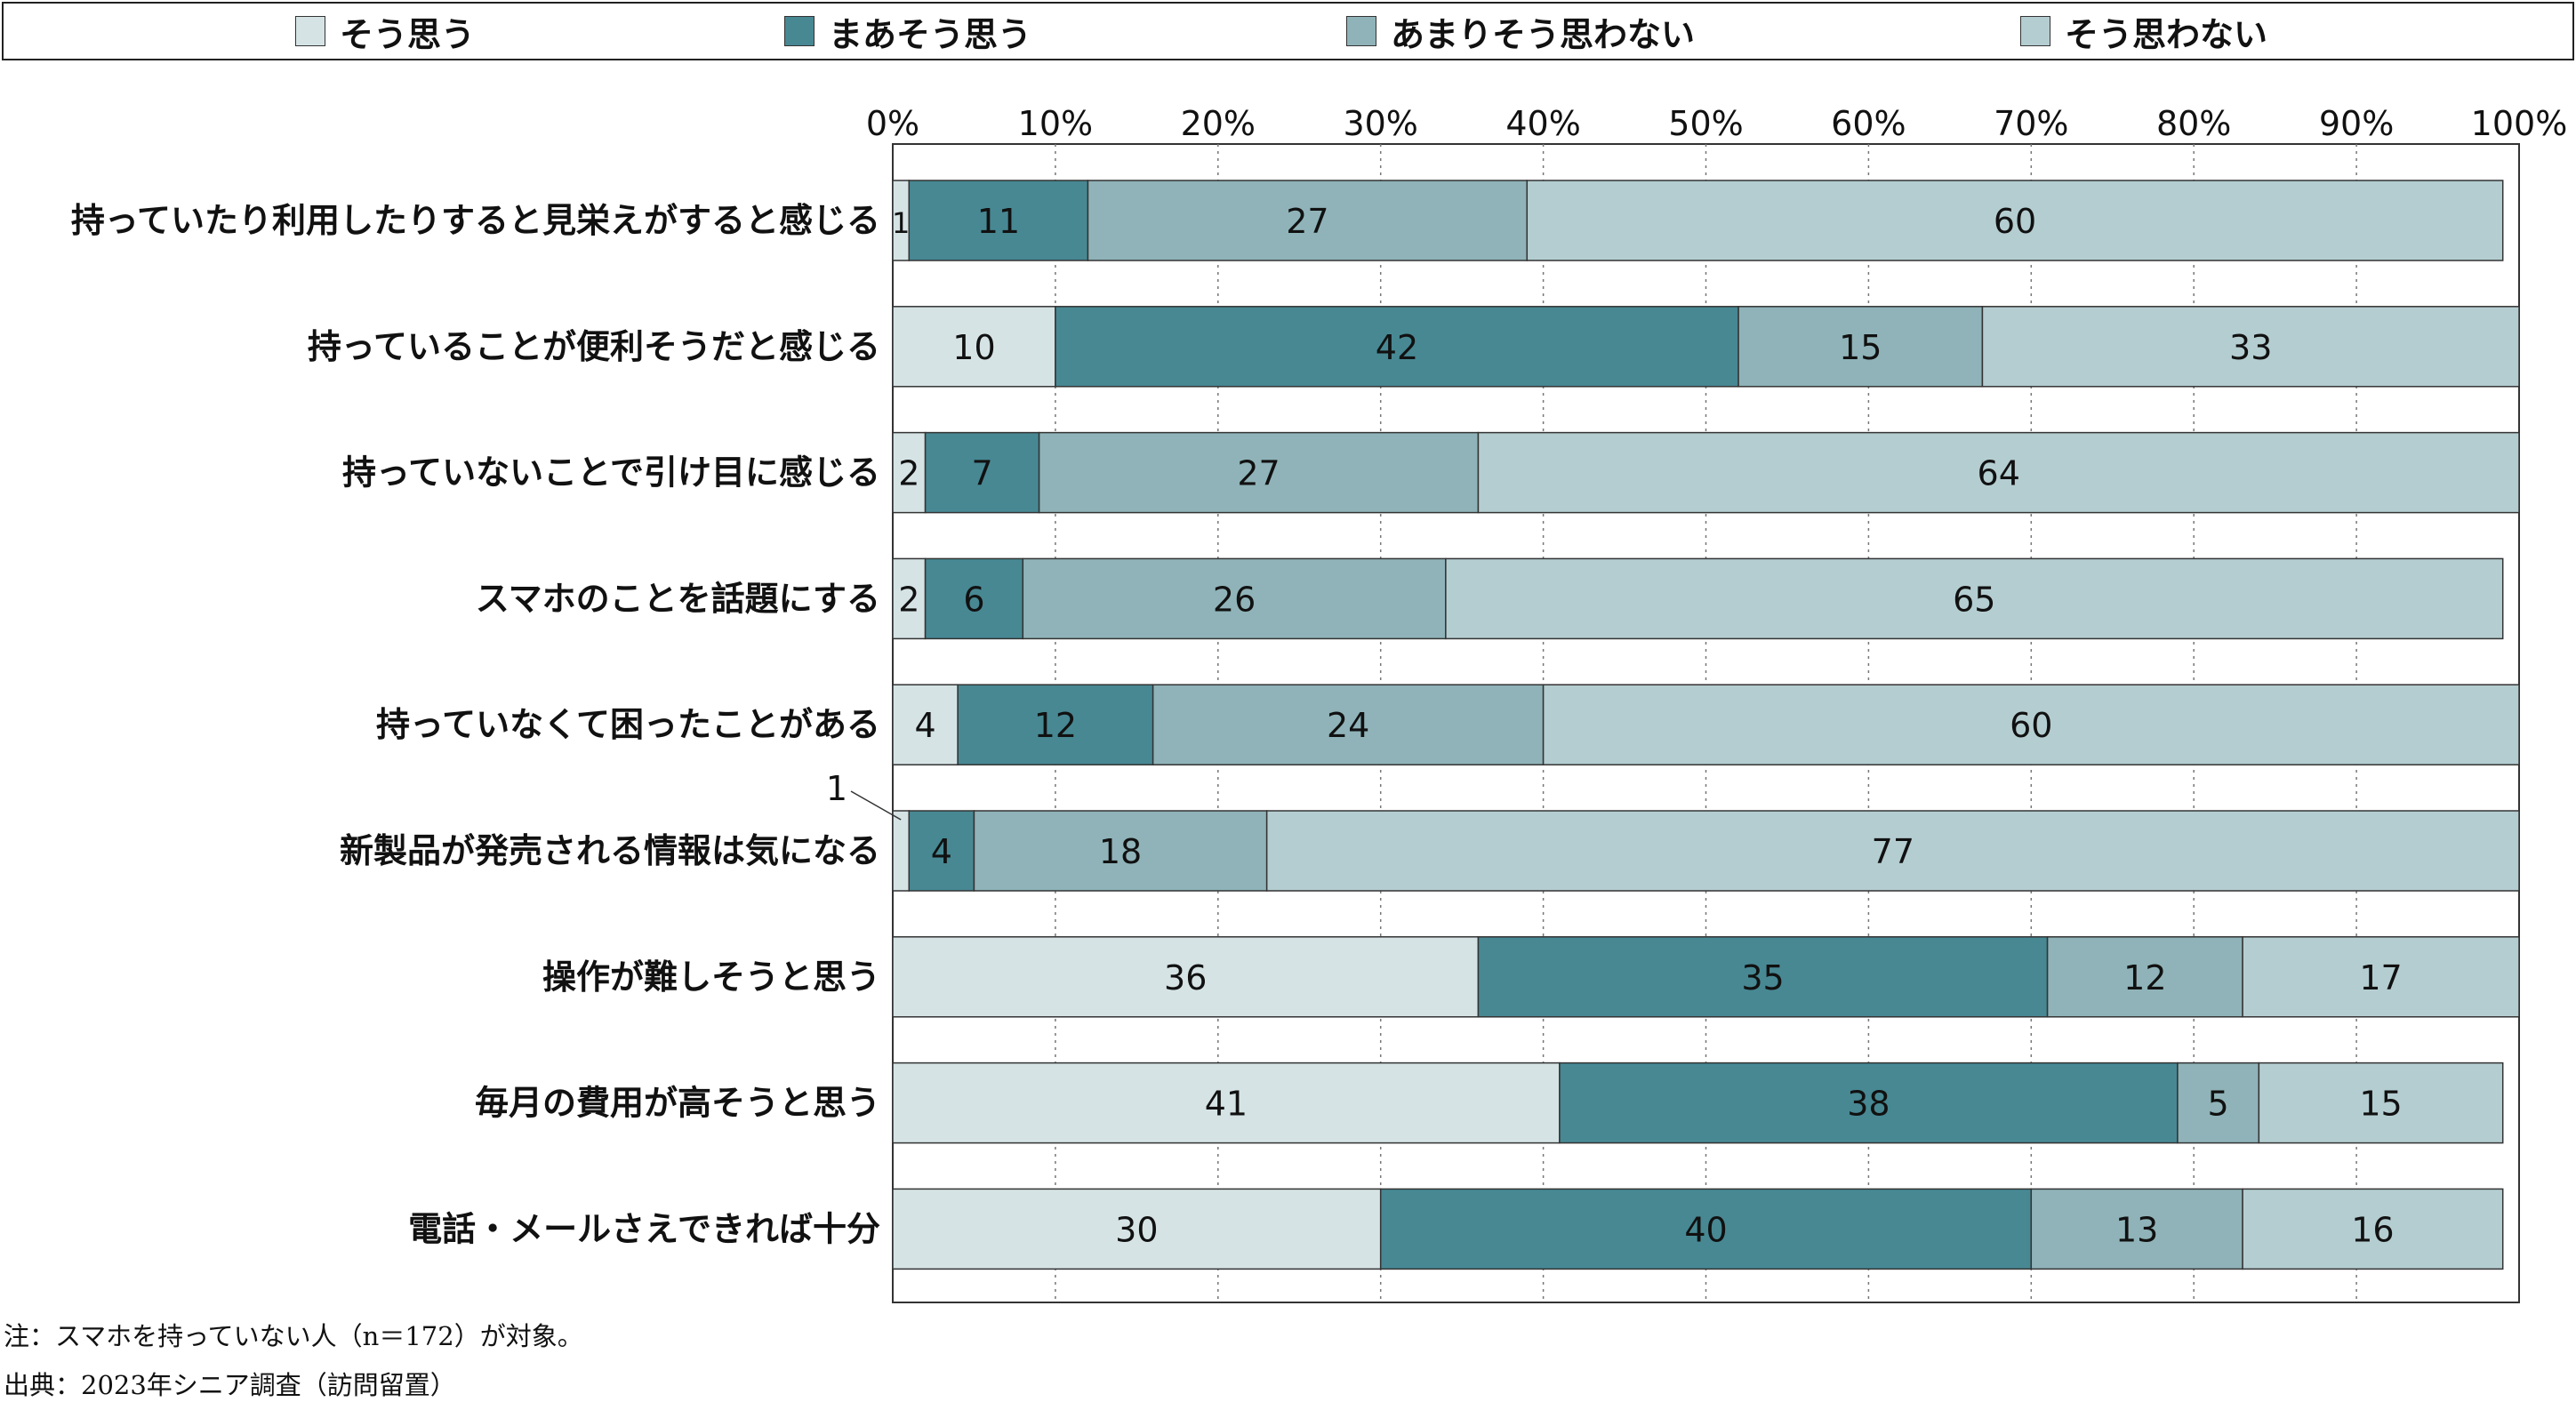 Image resolution: width=2576 pixels, height=1402 pixels. I want to click on legend-item: そう思う, so click(385, 31).